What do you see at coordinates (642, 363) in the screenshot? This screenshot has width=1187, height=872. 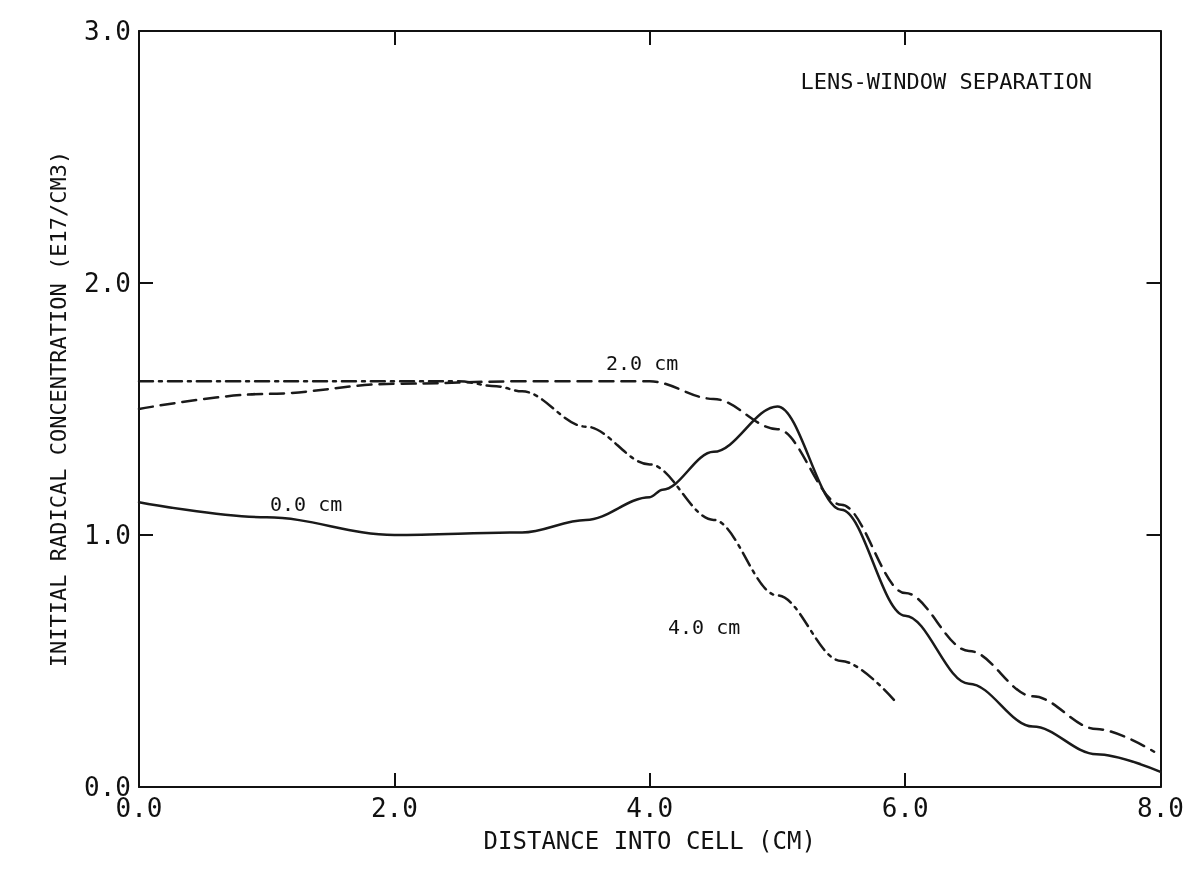 I see `annotation: 2.0 cm` at bounding box center [642, 363].